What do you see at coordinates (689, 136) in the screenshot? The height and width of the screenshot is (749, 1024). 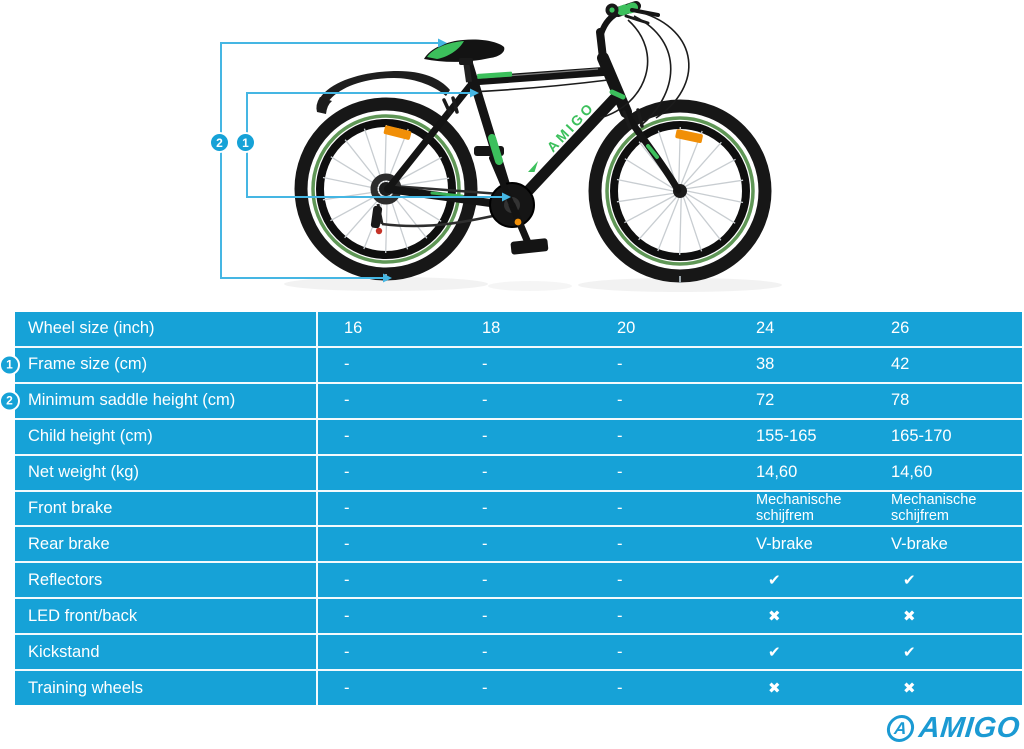 I see `front-wheel-reflector` at bounding box center [689, 136].